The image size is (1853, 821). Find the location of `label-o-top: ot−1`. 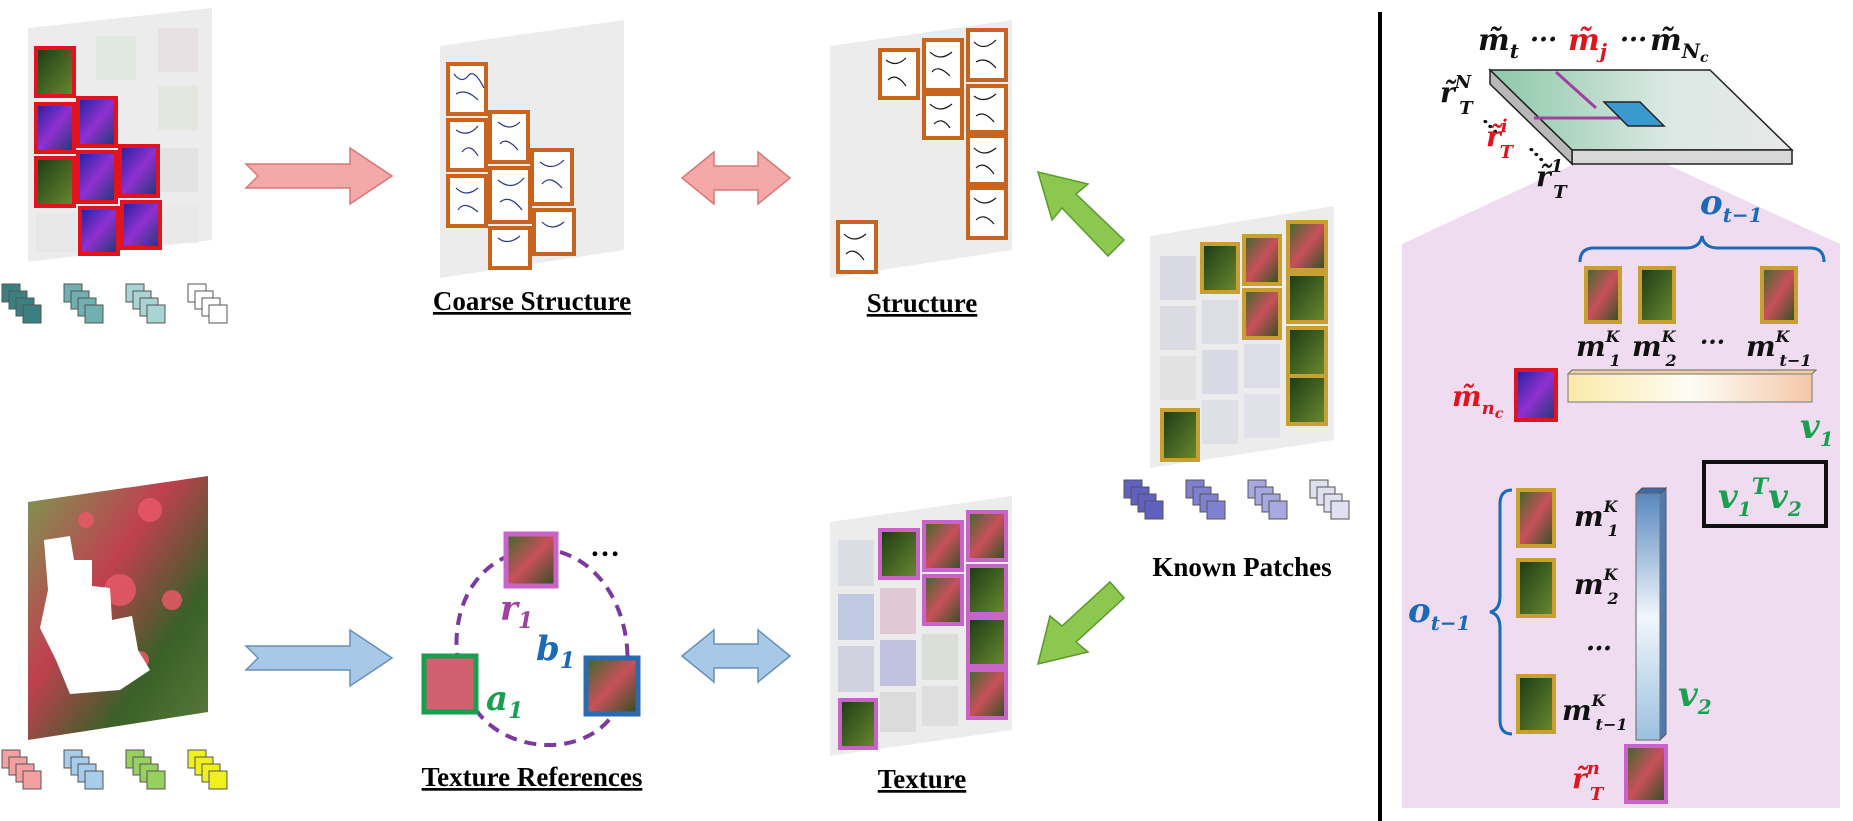

label-o-top: ot−1 is located at coordinates (1731, 205).